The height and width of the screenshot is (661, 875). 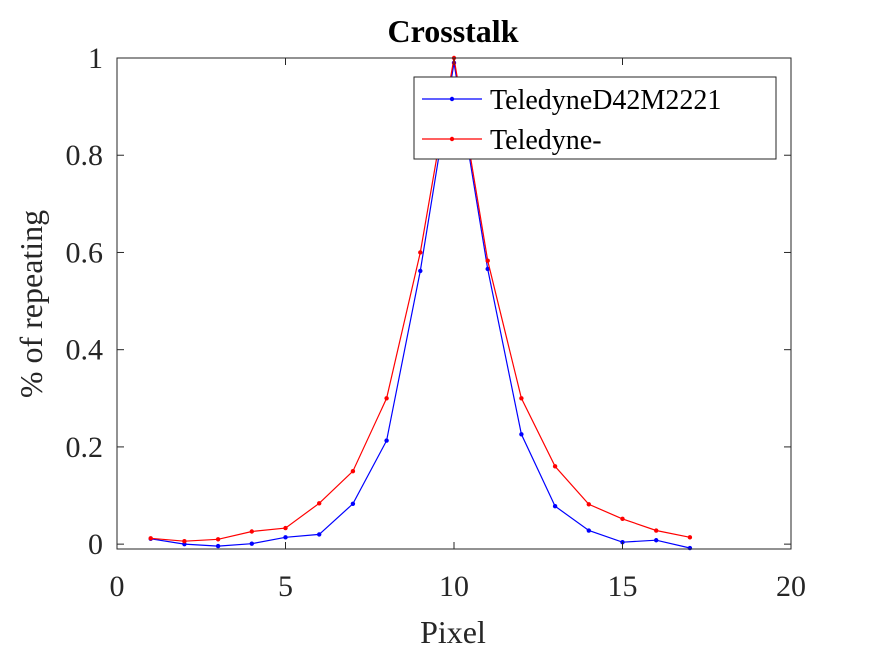 What do you see at coordinates (546, 140) in the screenshot?
I see `legend-label: Teledyne-` at bounding box center [546, 140].